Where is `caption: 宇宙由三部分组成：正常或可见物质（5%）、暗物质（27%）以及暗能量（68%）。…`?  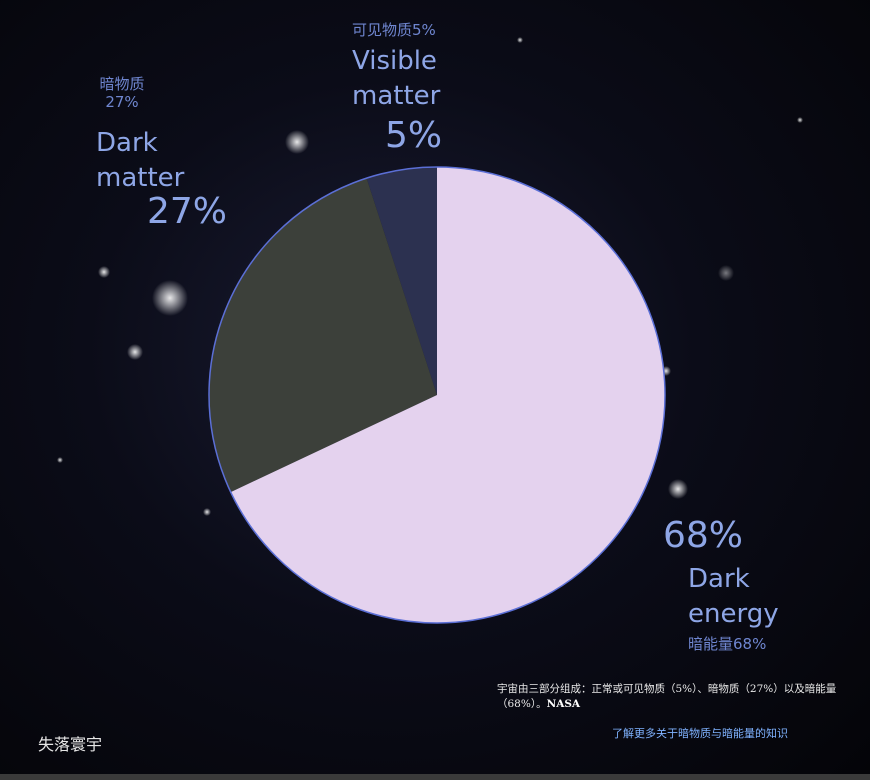
caption: 宇宙由三部分组成：正常或可见物质（5%）、暗物质（27%）以及暗能量（68%）。… is located at coordinates (667, 697).